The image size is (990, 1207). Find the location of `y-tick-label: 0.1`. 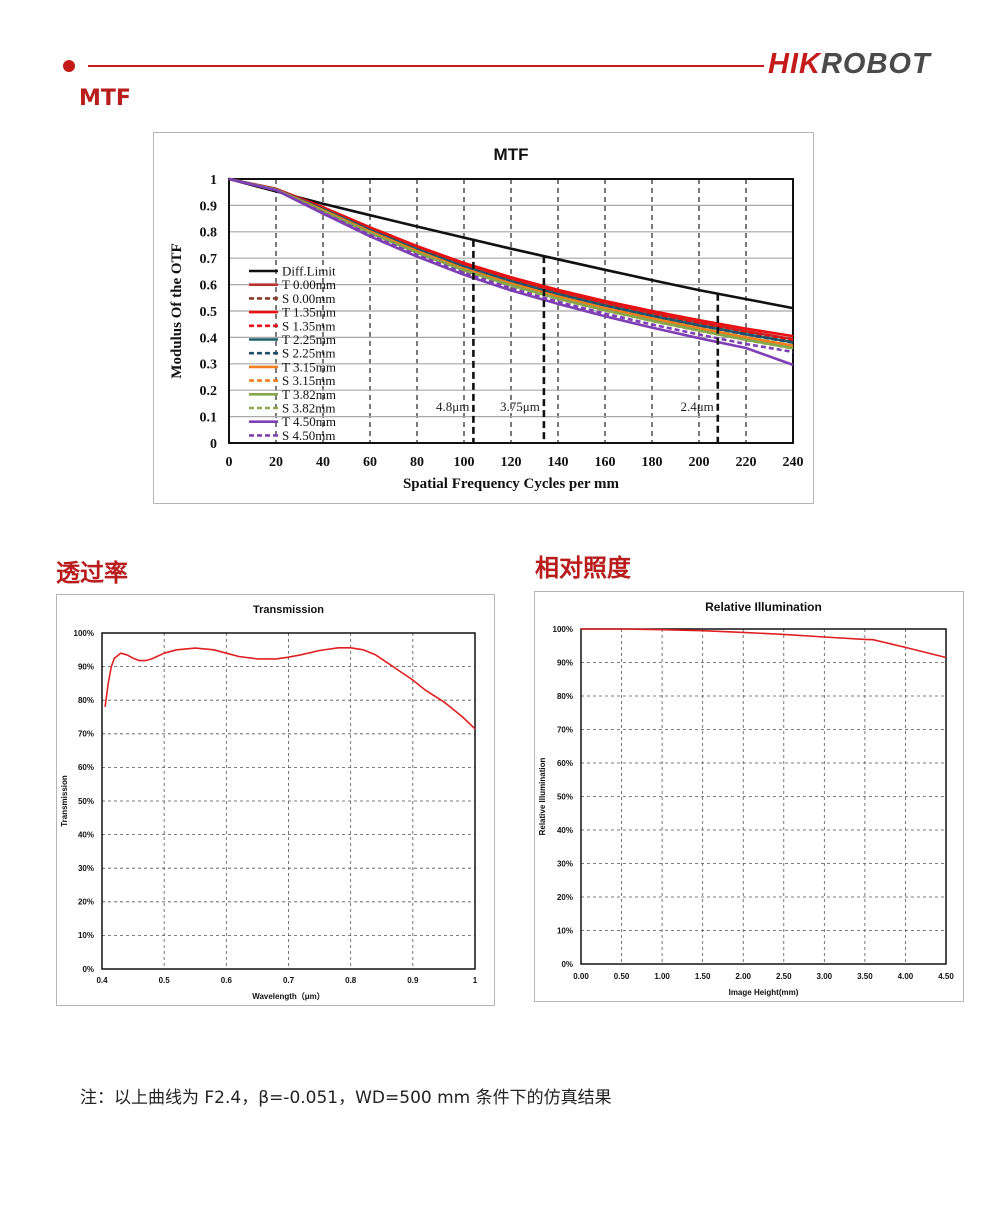

y-tick-label: 0.1 is located at coordinates (209, 418).